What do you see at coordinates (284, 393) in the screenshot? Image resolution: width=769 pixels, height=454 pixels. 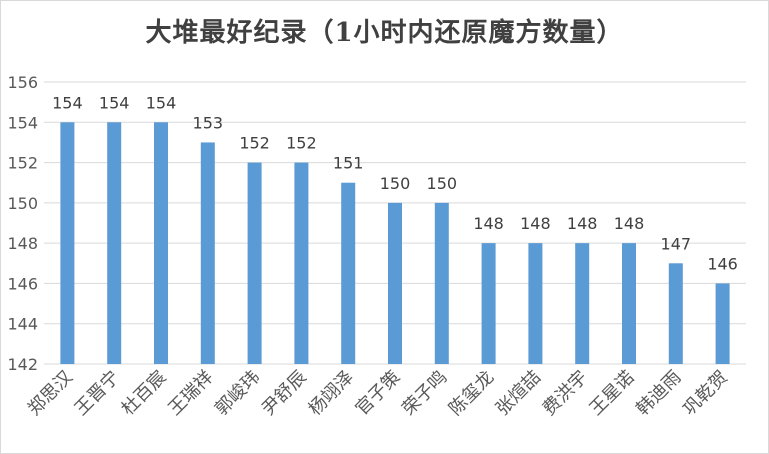 I see `category-label: 尹舒辰` at bounding box center [284, 393].